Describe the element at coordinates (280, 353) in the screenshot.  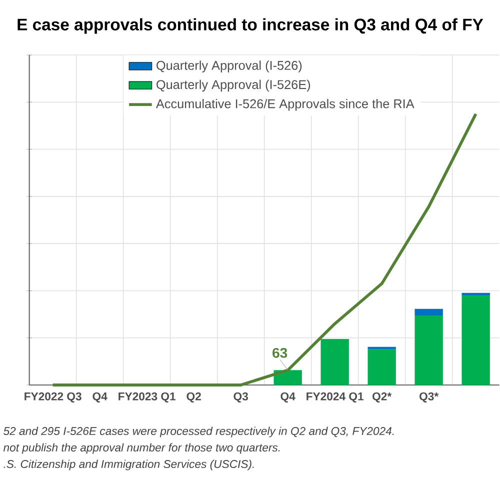
I see `data-label: 63` at that location.